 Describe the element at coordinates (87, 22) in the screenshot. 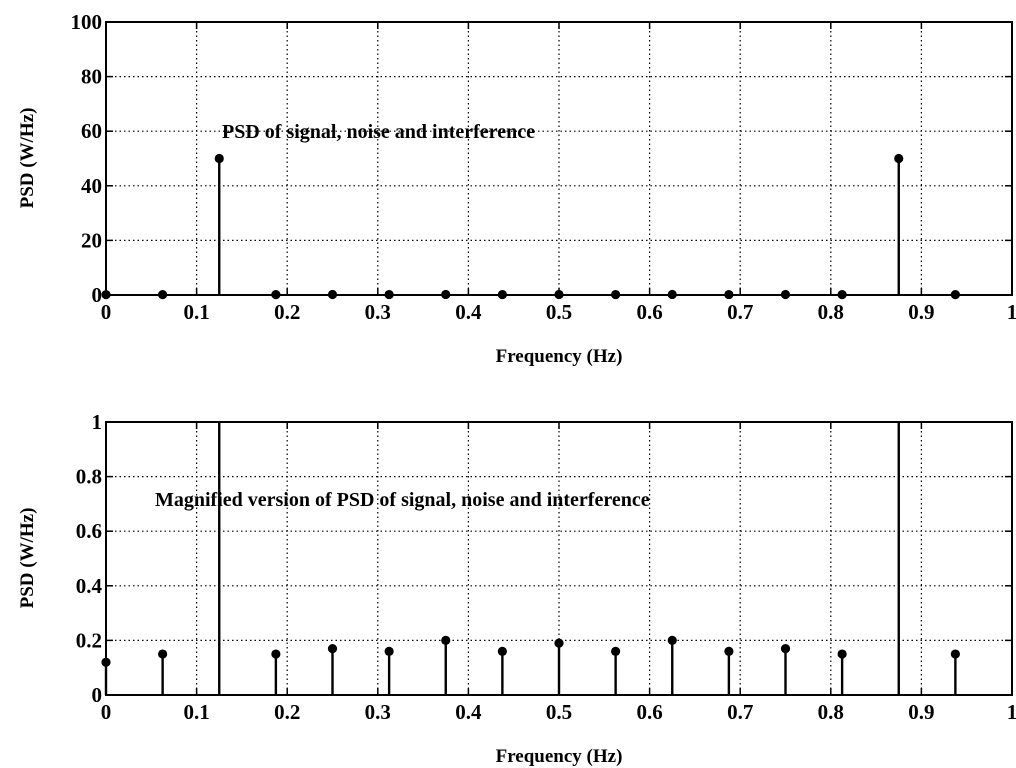

I see `y-tick-label: 100` at that location.